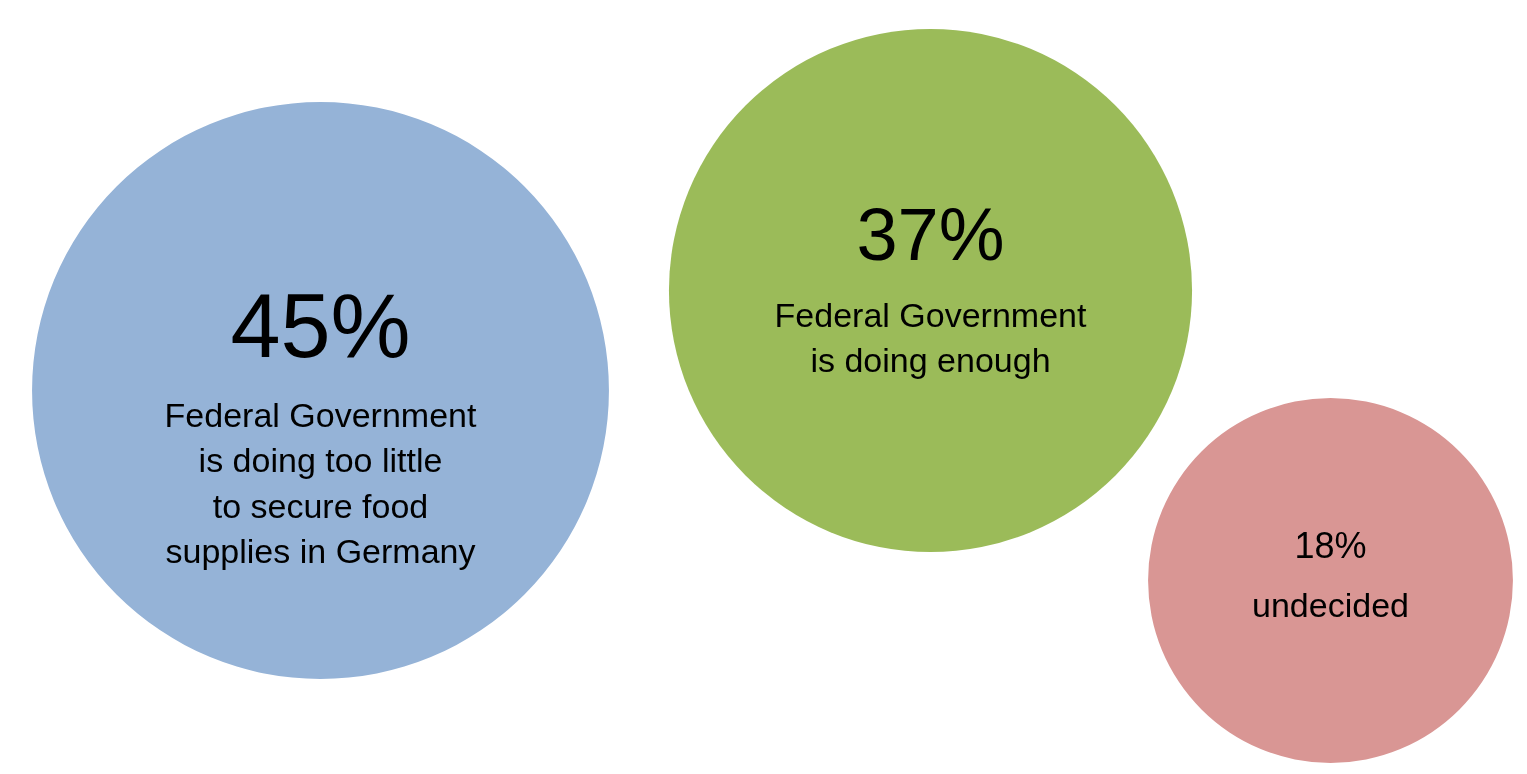  Describe the element at coordinates (320, 325) in the screenshot. I see `data-label: 45%` at that location.